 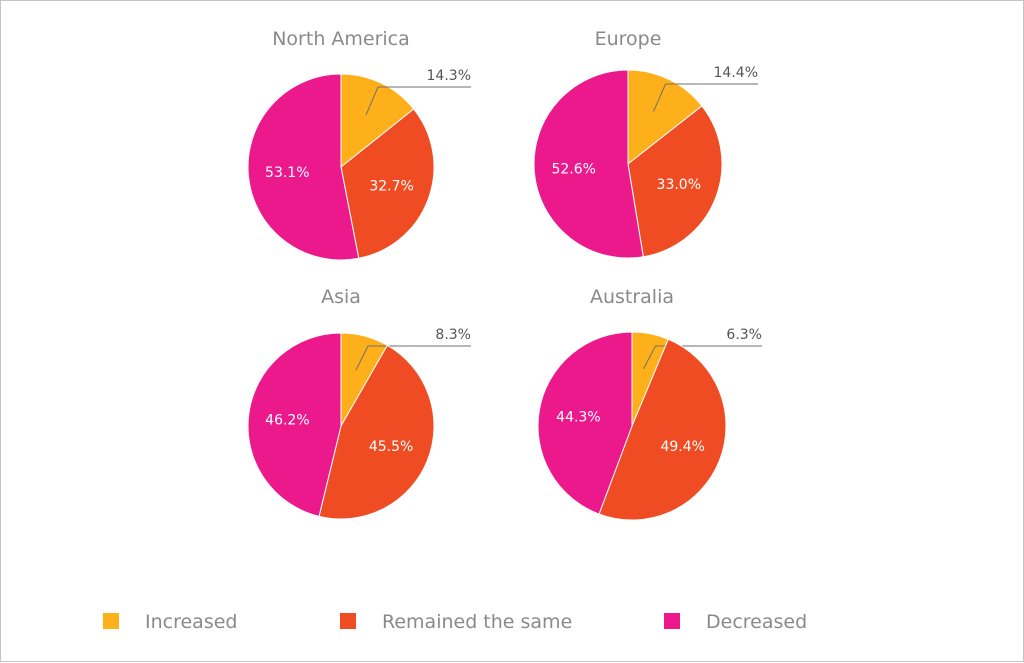 I want to click on slice-label-asia-increased: 8.3%, so click(x=453, y=335).